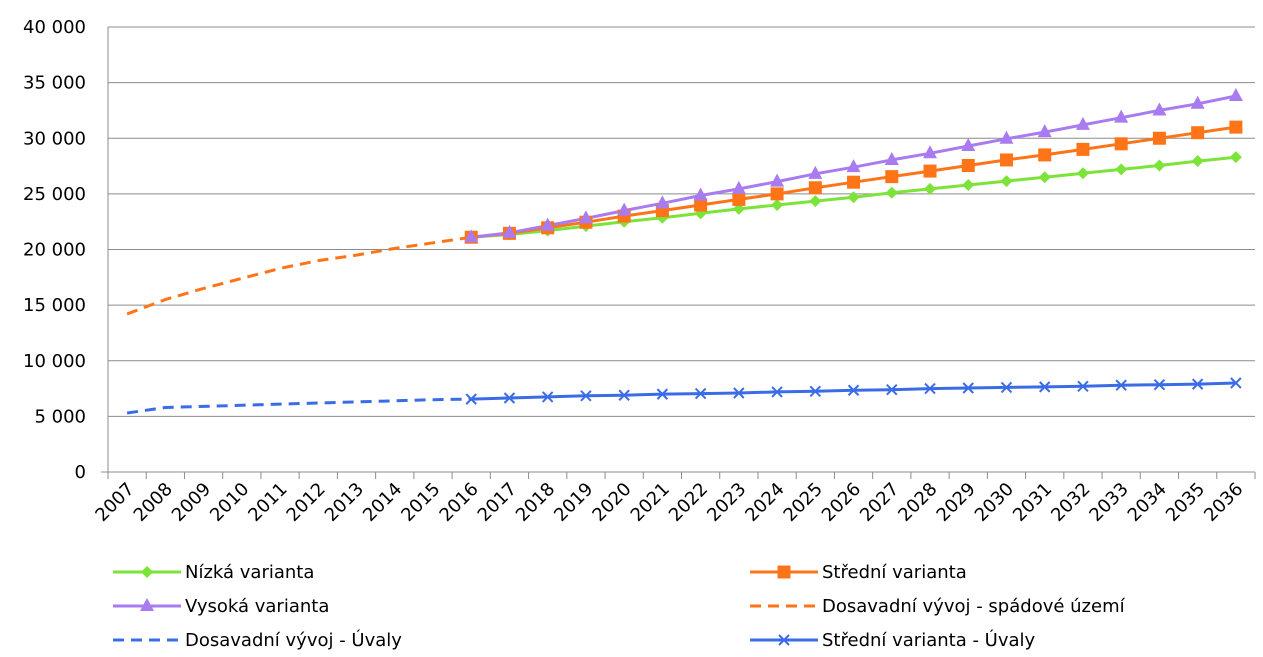  What do you see at coordinates (191, 502) in the screenshot?
I see `x-tick-label: 2009` at bounding box center [191, 502].